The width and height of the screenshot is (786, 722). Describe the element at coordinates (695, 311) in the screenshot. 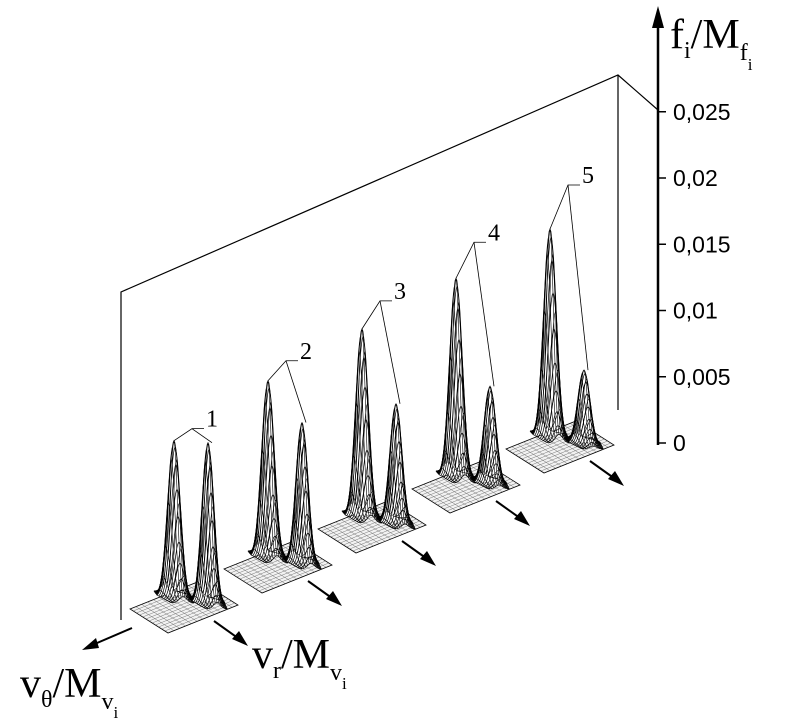

I see `z-tick-label: 0,01` at that location.